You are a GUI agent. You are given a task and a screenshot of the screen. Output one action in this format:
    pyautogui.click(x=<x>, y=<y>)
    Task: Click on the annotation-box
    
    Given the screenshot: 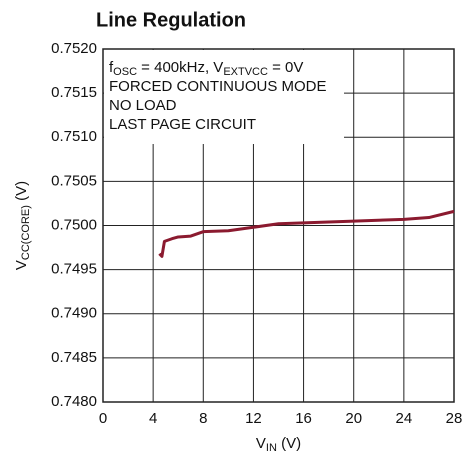 What is the action you would take?
    pyautogui.click(x=224, y=97)
    